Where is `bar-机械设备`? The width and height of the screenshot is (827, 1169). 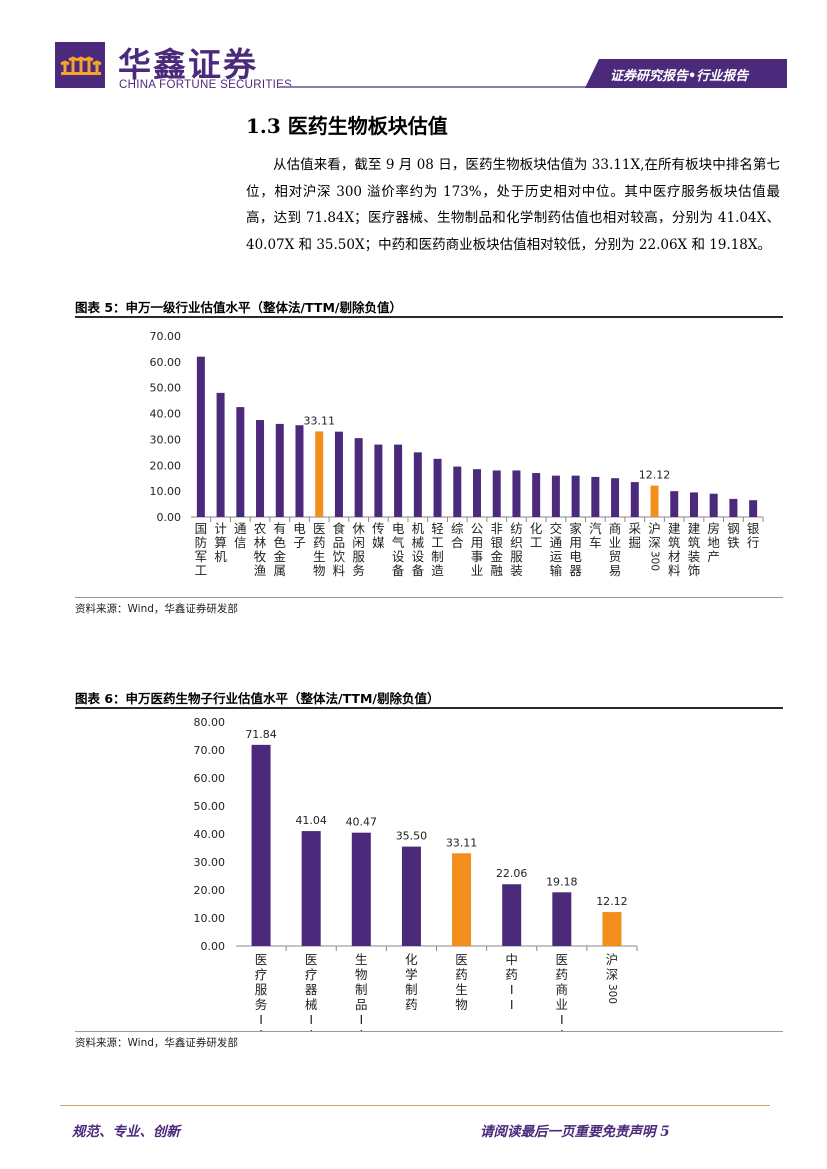 bar-机械设备 is located at coordinates (417, 484).